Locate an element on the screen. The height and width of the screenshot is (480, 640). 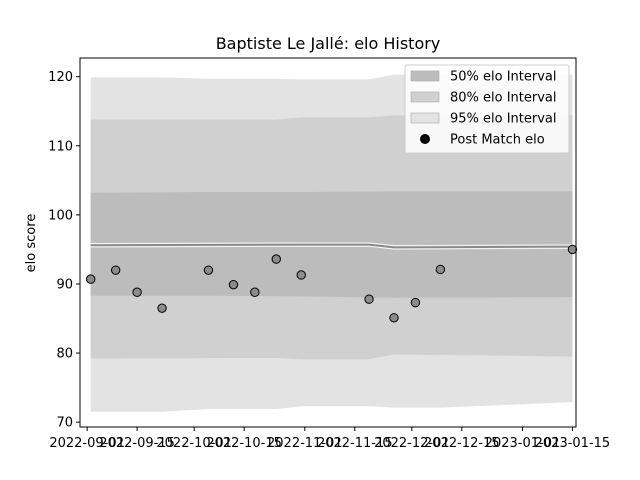
y-axis: 70 80 90 100 110 120 is located at coordinates (64, 250).